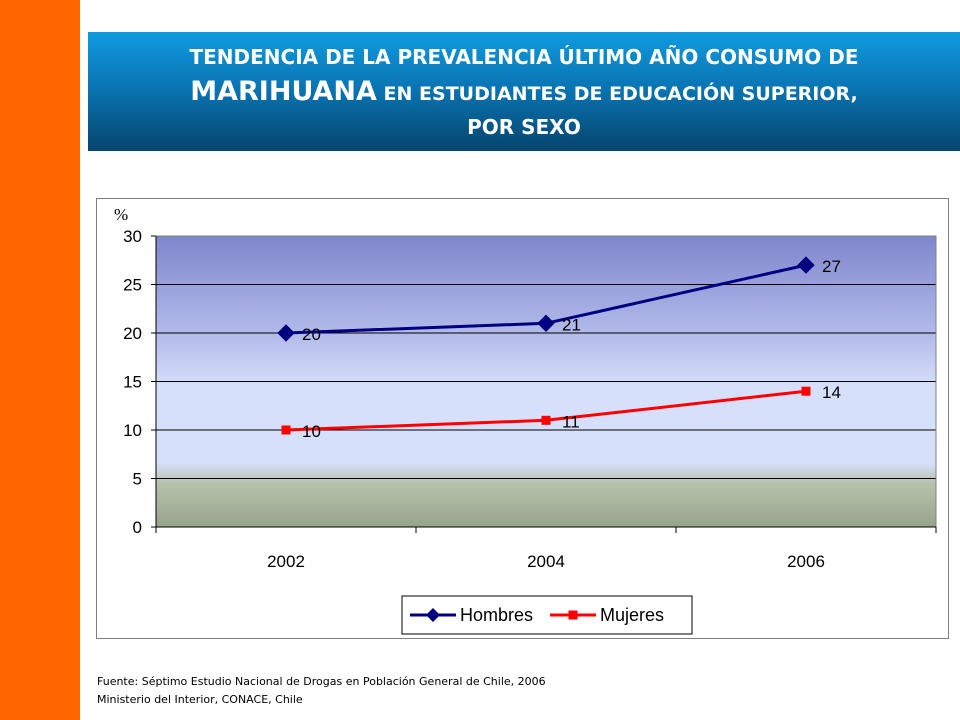  I want to click on y-tick-label-5: 5, so click(137, 479).